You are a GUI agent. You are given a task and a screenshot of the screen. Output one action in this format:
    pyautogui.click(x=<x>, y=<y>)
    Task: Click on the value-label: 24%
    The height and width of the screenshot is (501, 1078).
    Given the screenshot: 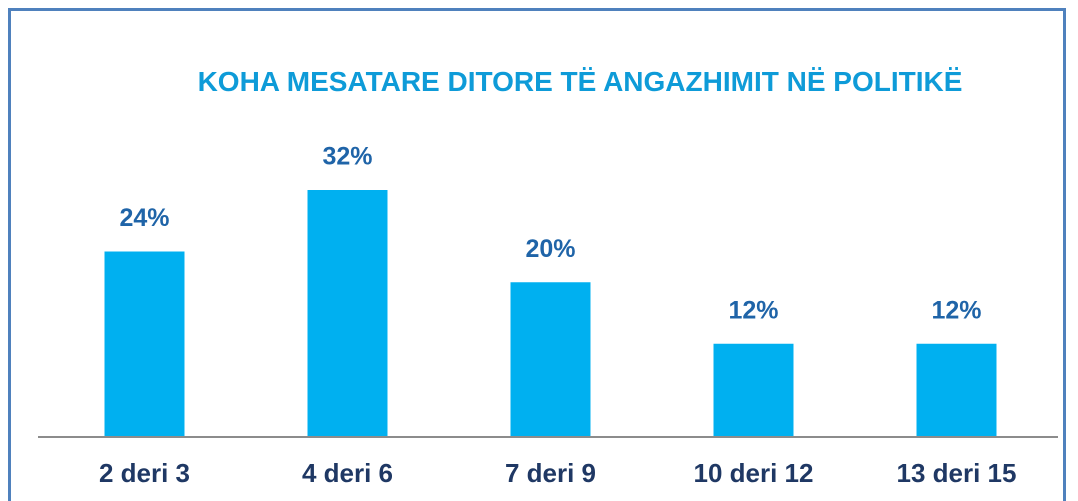 What is the action you would take?
    pyautogui.click(x=144, y=218)
    